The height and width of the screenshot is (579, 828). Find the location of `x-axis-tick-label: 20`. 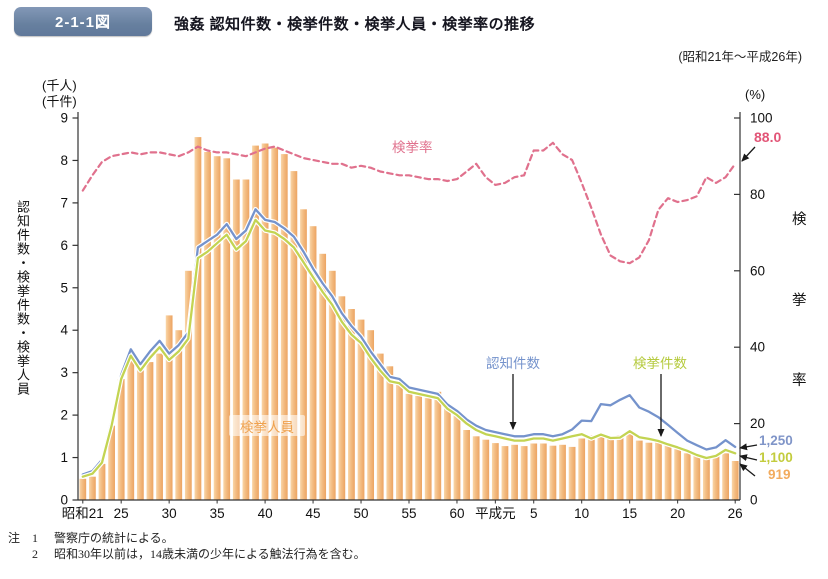

x-axis-tick-label: 20 is located at coordinates (677, 513).